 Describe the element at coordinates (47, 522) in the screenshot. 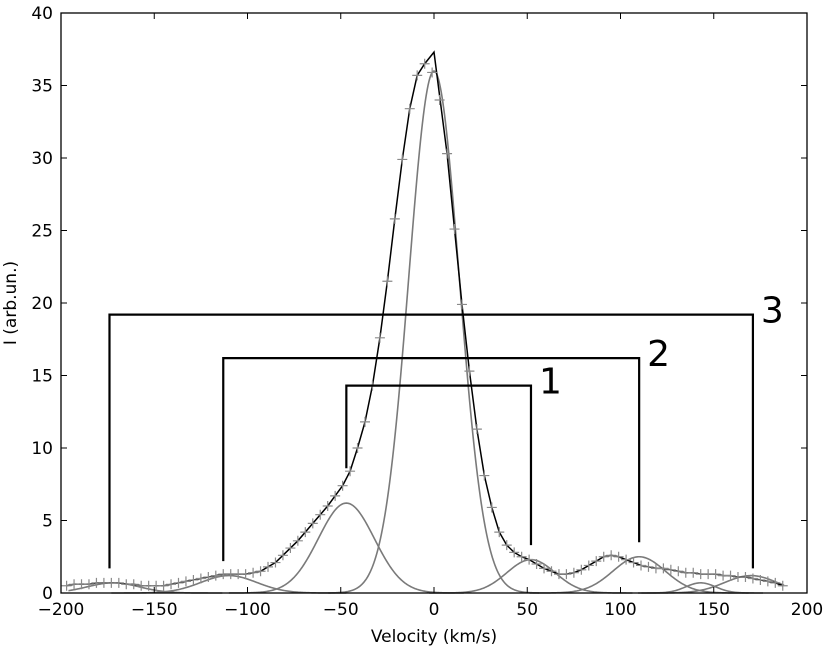

I see `y-tick-label: 5` at that location.